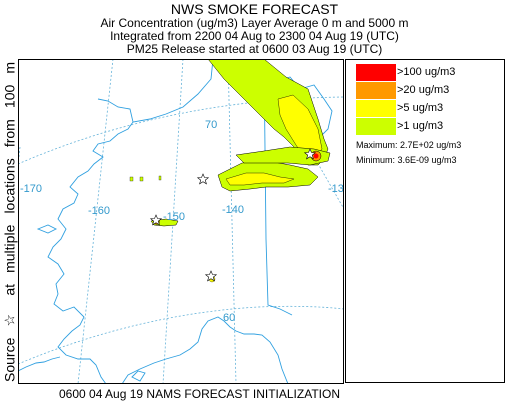  I want to click on legend-item: >100 ug/m3, so click(431, 73).